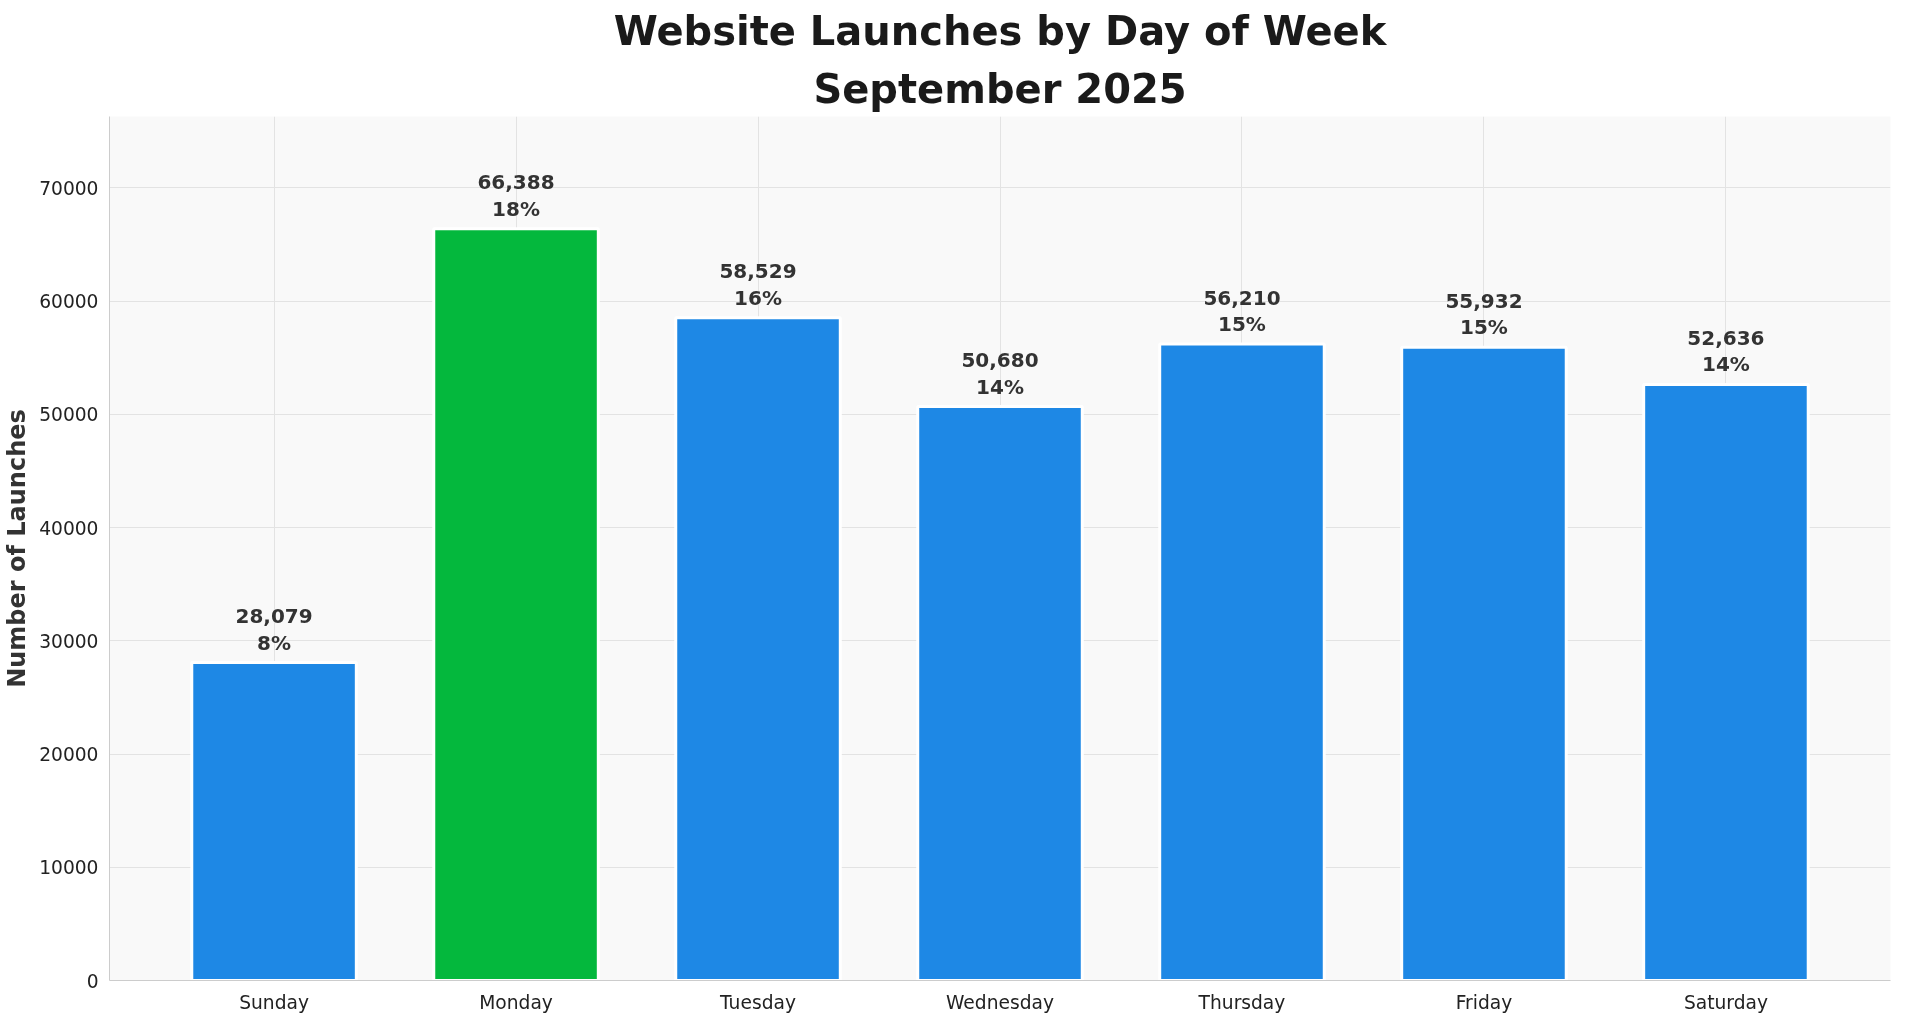  Describe the element at coordinates (1484, 314) in the screenshot. I see `data-label: 55,932 15%` at that location.